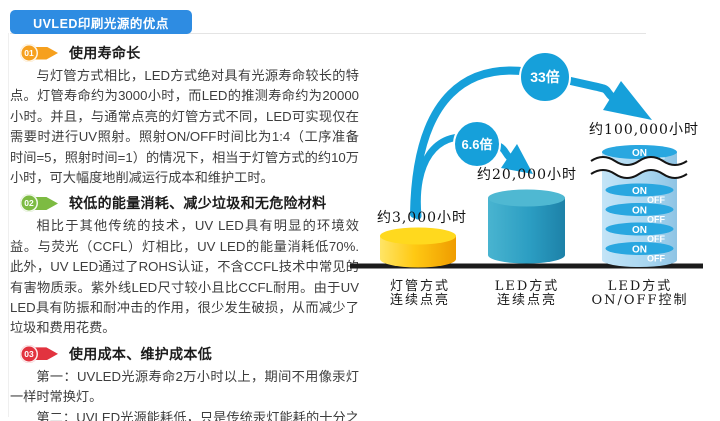 The width and height of the screenshot is (720, 421). I want to click on bar-led-onoff-value: 约100,000小时, so click(644, 130).